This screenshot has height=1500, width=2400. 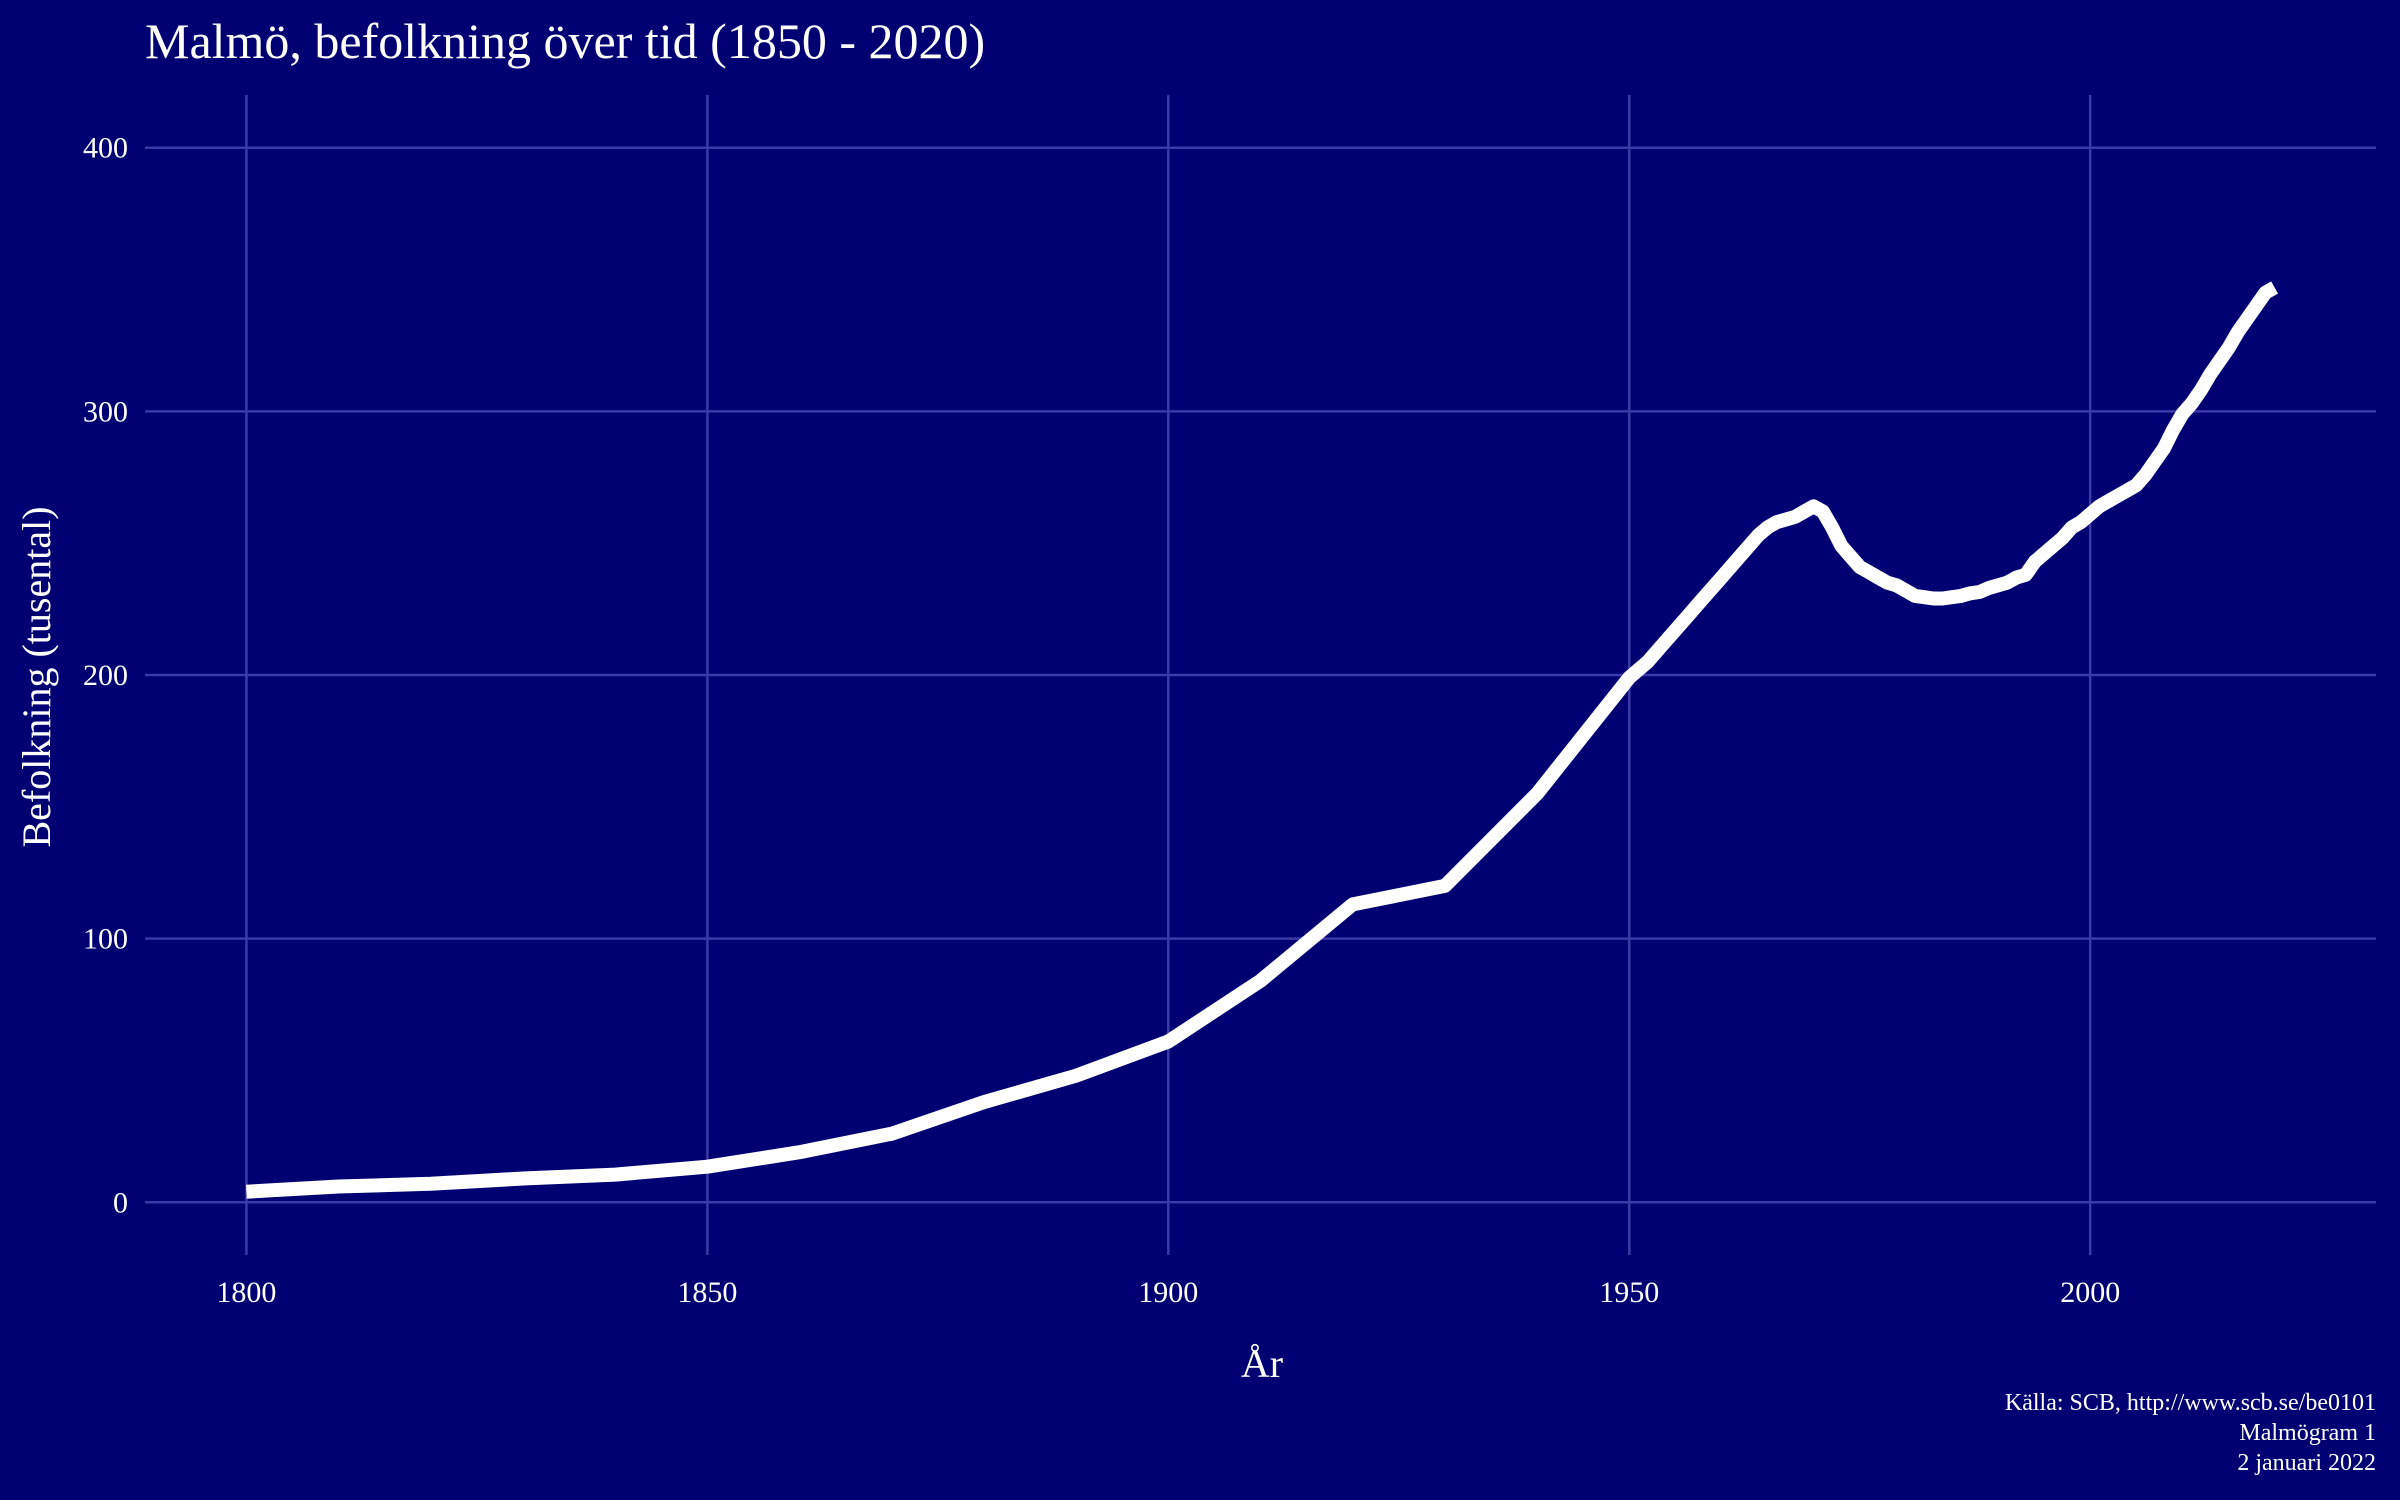 What do you see at coordinates (120, 1202) in the screenshot?
I see `y-tick-label-0: 0` at bounding box center [120, 1202].